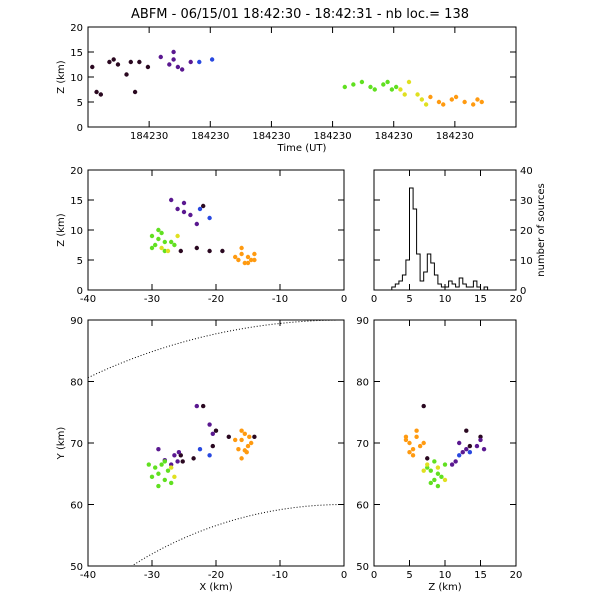 The width and height of the screenshot is (600, 600). What do you see at coordinates (152, 575) in the screenshot?
I see `x-tick-label: -30` at bounding box center [152, 575].